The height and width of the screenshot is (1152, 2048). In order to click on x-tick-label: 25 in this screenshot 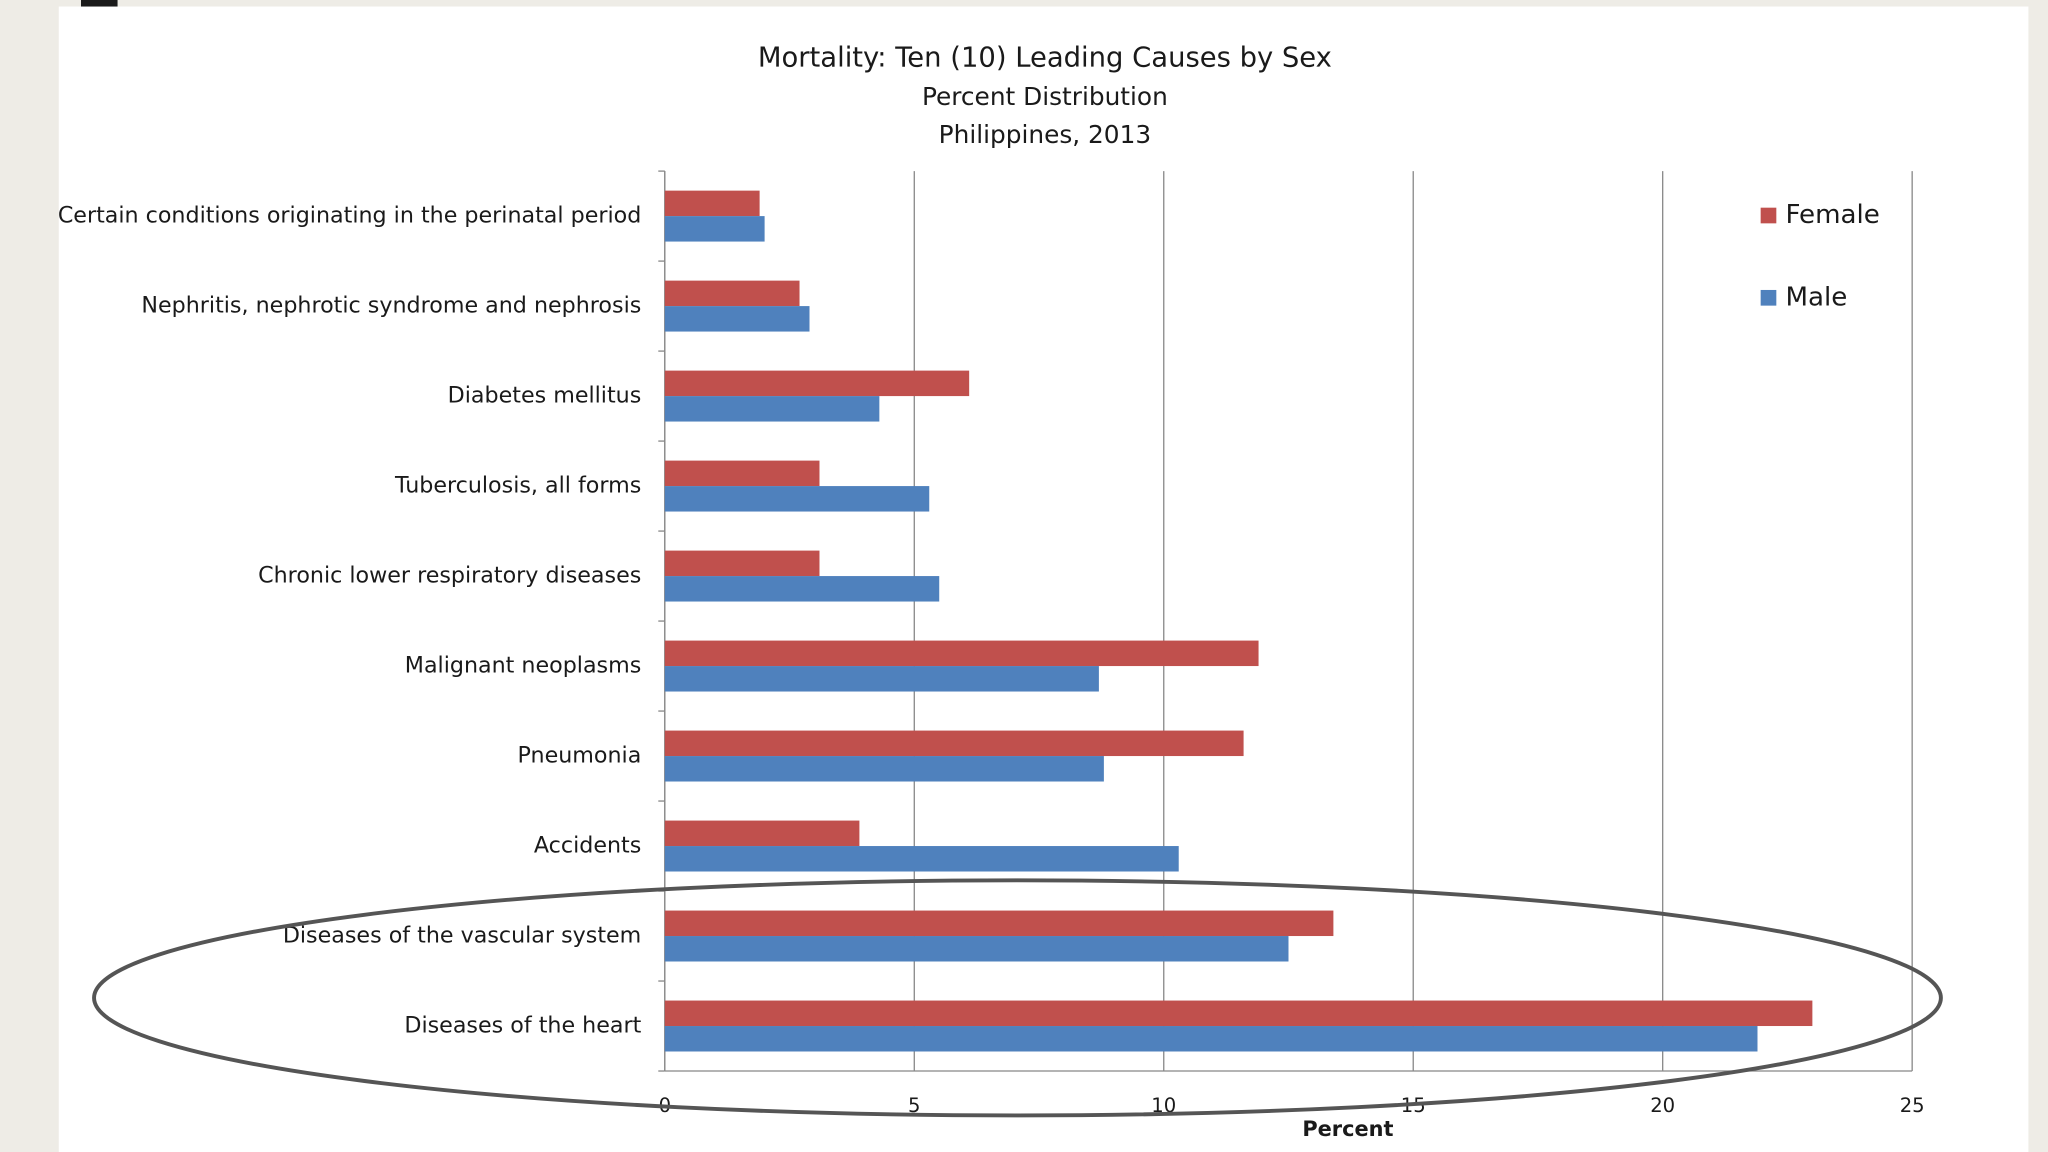, I will do `click(1912, 1105)`.